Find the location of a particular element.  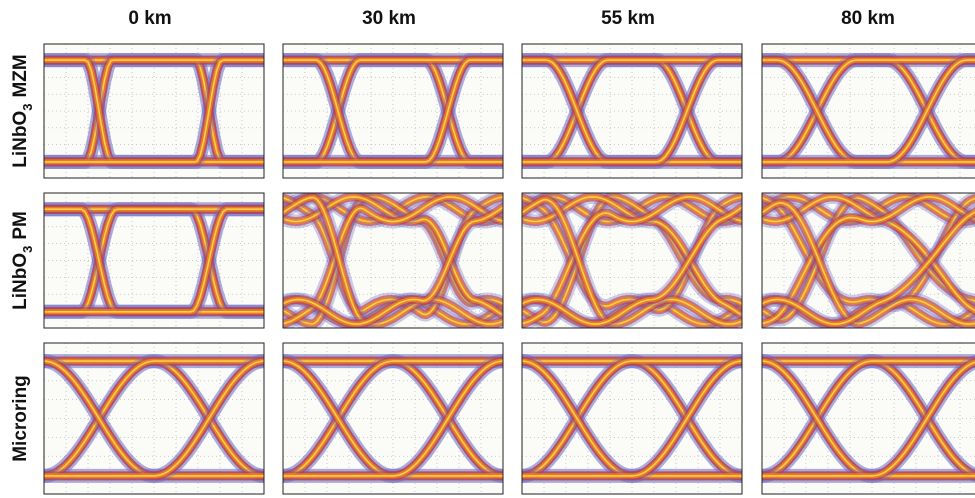

row-label: LiNbO3 MZM is located at coordinates (22, 111).